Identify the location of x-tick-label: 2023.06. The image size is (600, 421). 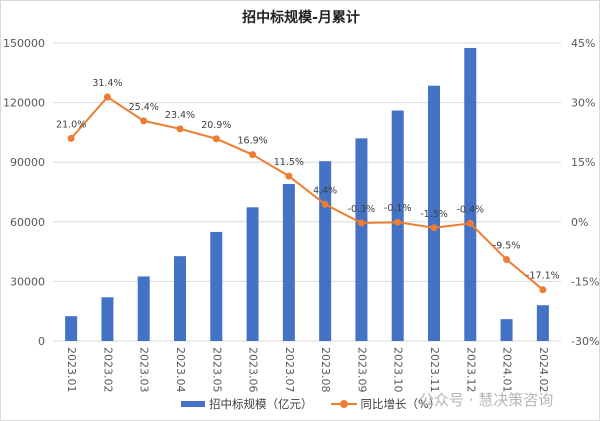
(253, 370).